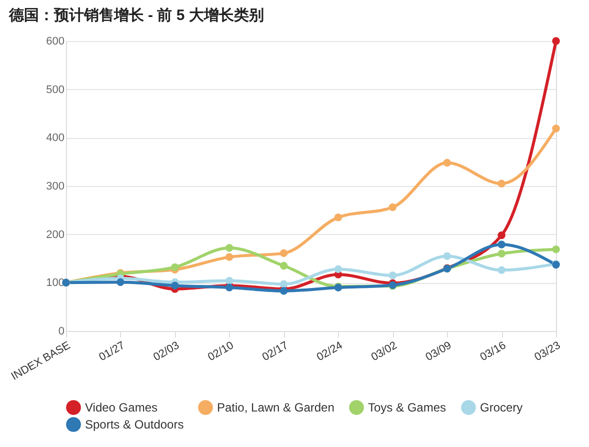 The image size is (589, 447). Describe the element at coordinates (55, 138) in the screenshot. I see `y-tick-label: 400` at that location.